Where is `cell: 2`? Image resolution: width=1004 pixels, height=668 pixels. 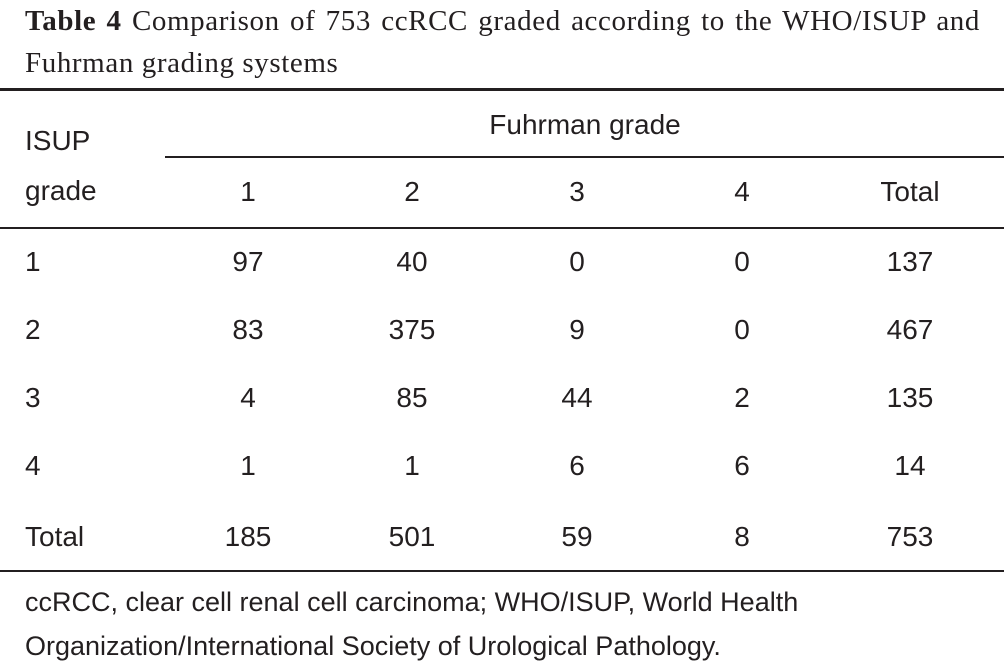 cell: 2 is located at coordinates (742, 397).